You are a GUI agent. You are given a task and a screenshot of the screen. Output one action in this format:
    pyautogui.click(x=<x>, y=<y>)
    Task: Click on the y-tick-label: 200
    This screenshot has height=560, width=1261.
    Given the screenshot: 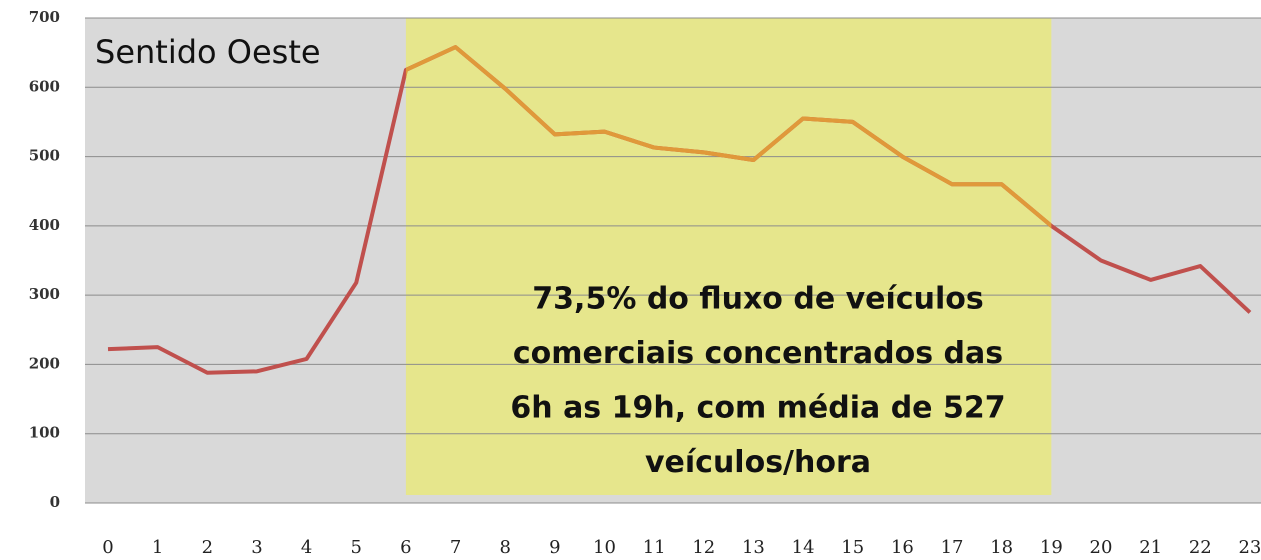 What is the action you would take?
    pyautogui.click(x=44, y=363)
    